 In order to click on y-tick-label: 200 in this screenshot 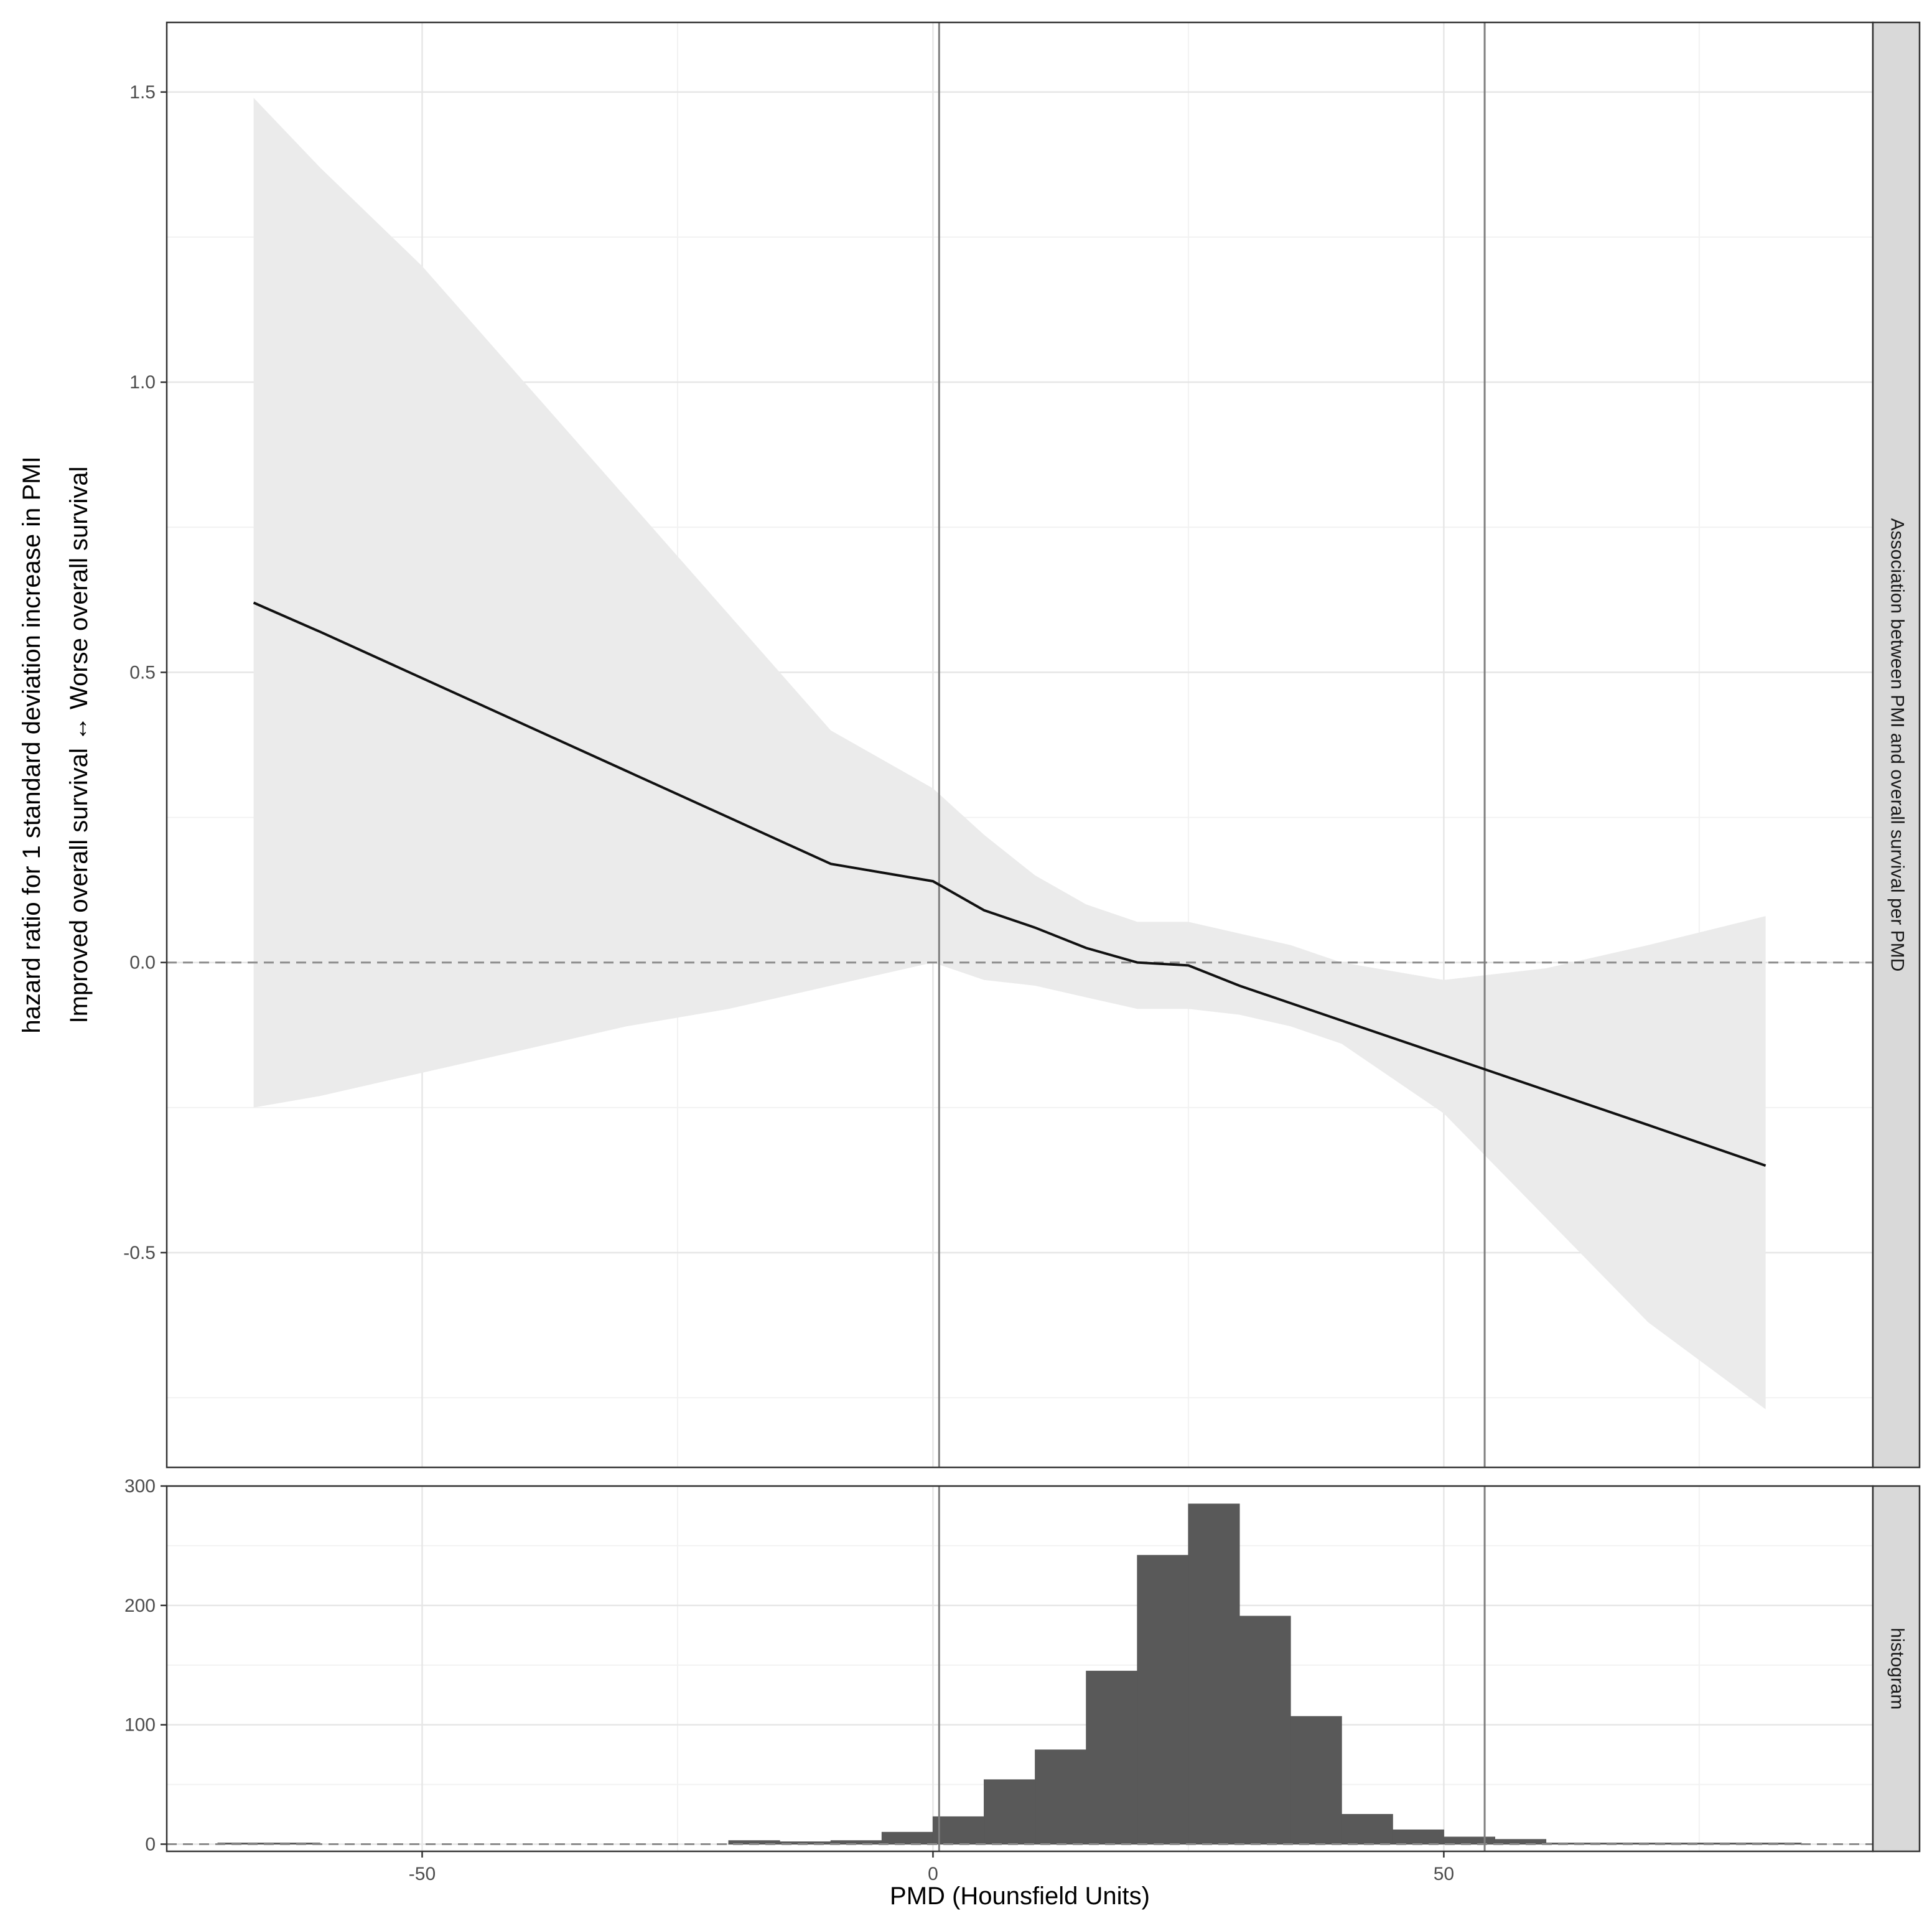, I will do `click(140, 1606)`.